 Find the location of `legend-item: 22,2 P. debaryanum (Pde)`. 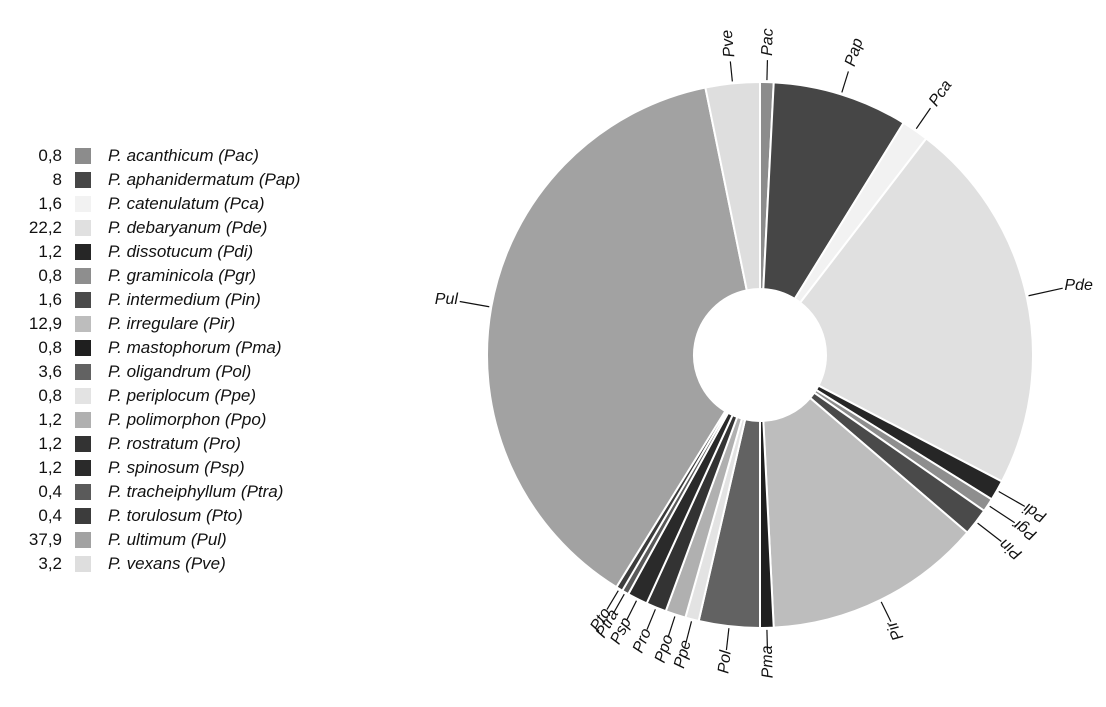

legend-item: 22,2 P. debaryanum (Pde) is located at coordinates (200, 228).